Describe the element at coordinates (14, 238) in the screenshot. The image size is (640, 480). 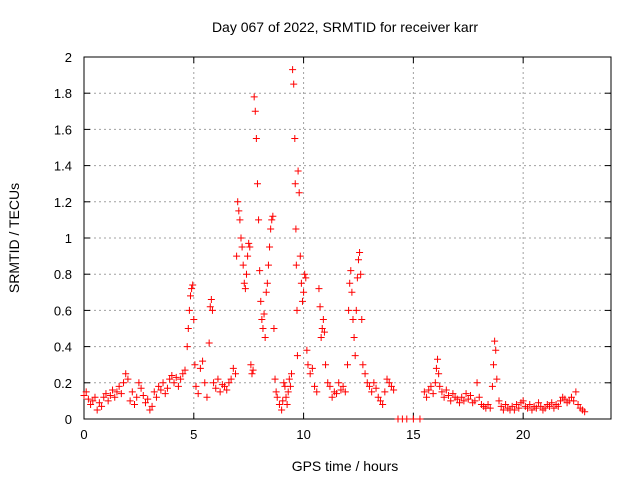
I see `y-axis-label: SRMTID / TECUs` at that location.